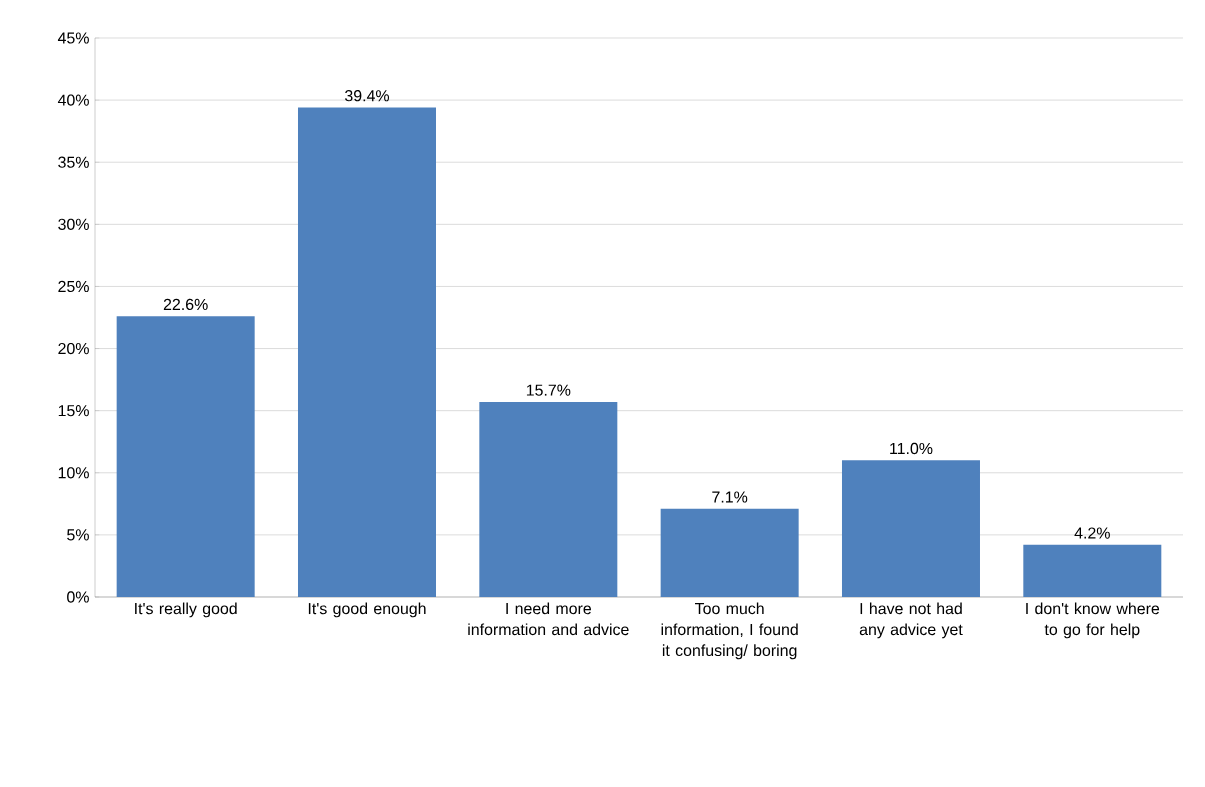  I want to click on y-tick-label: 10%, so click(73, 473).